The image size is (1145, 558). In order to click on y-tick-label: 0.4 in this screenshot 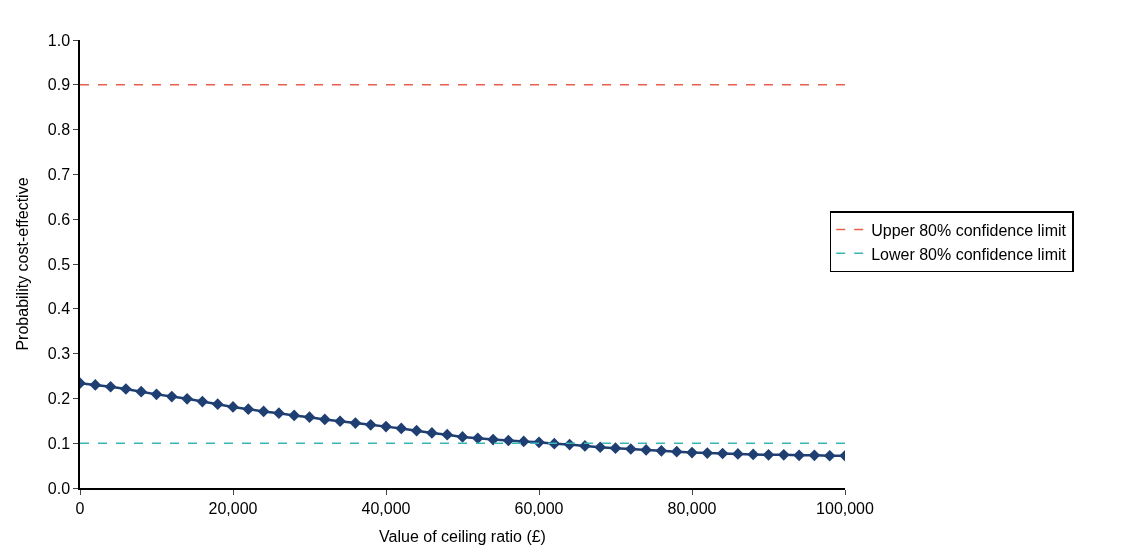, I will do `click(59, 309)`.